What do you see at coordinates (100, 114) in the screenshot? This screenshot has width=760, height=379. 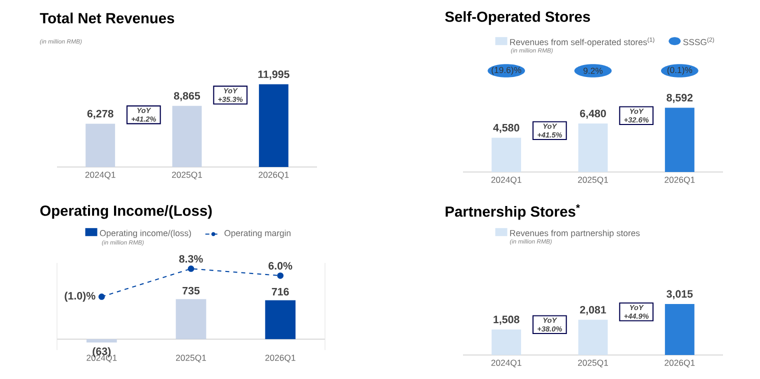 I see `data-label: 6,278` at bounding box center [100, 114].